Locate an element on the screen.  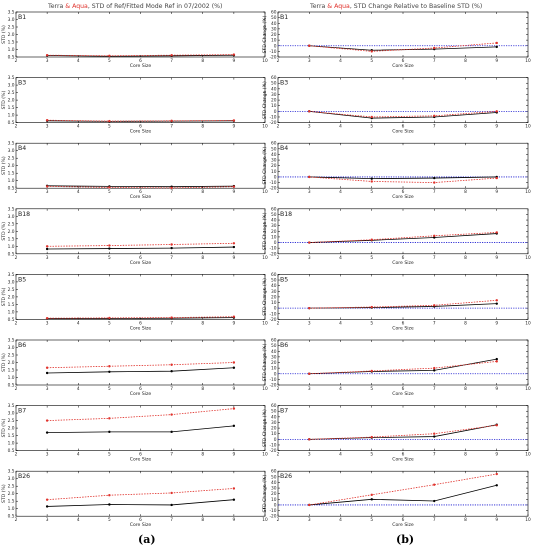
y-axis-label: STD (%) is located at coordinates (4, 493).